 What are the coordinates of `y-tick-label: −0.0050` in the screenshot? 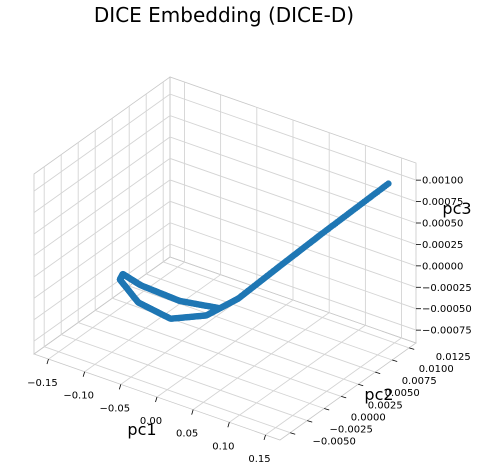 It's located at (334, 442).